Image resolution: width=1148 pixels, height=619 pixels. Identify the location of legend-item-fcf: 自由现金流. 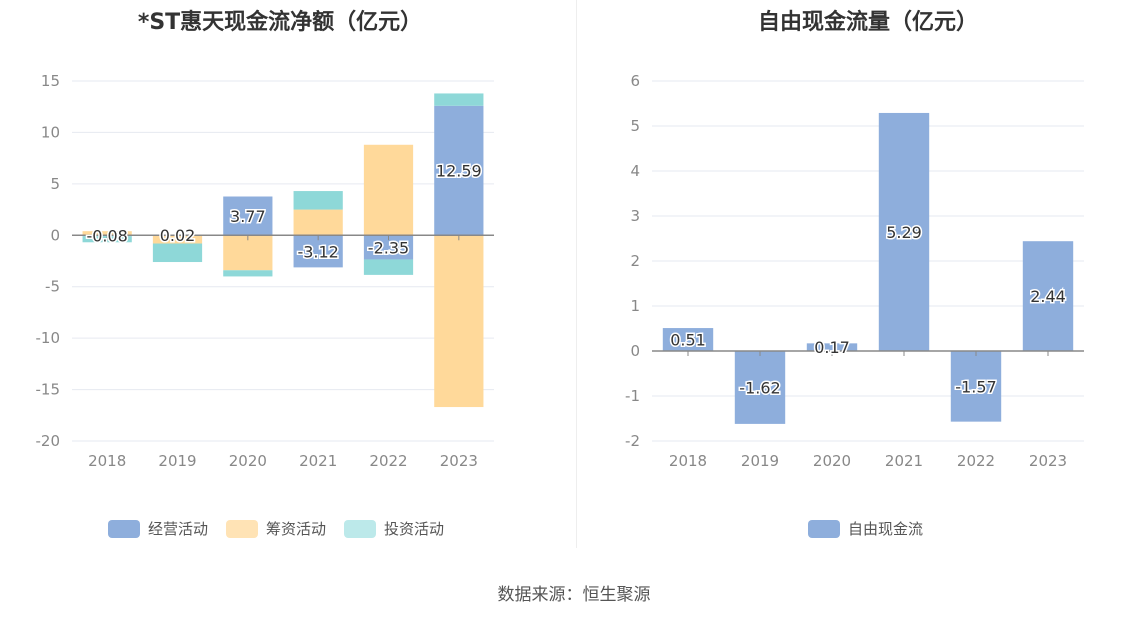
(865, 528).